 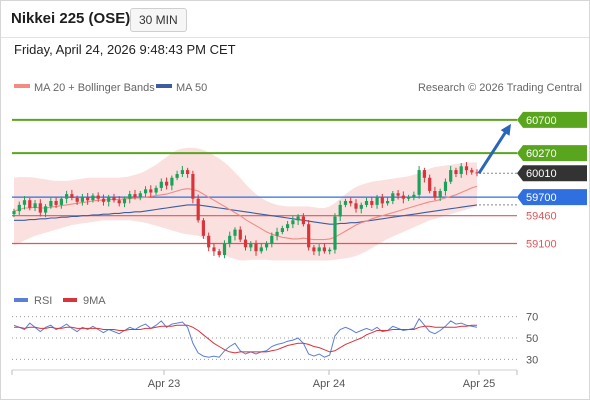 I want to click on moving-averages, so click(x=245, y=213).